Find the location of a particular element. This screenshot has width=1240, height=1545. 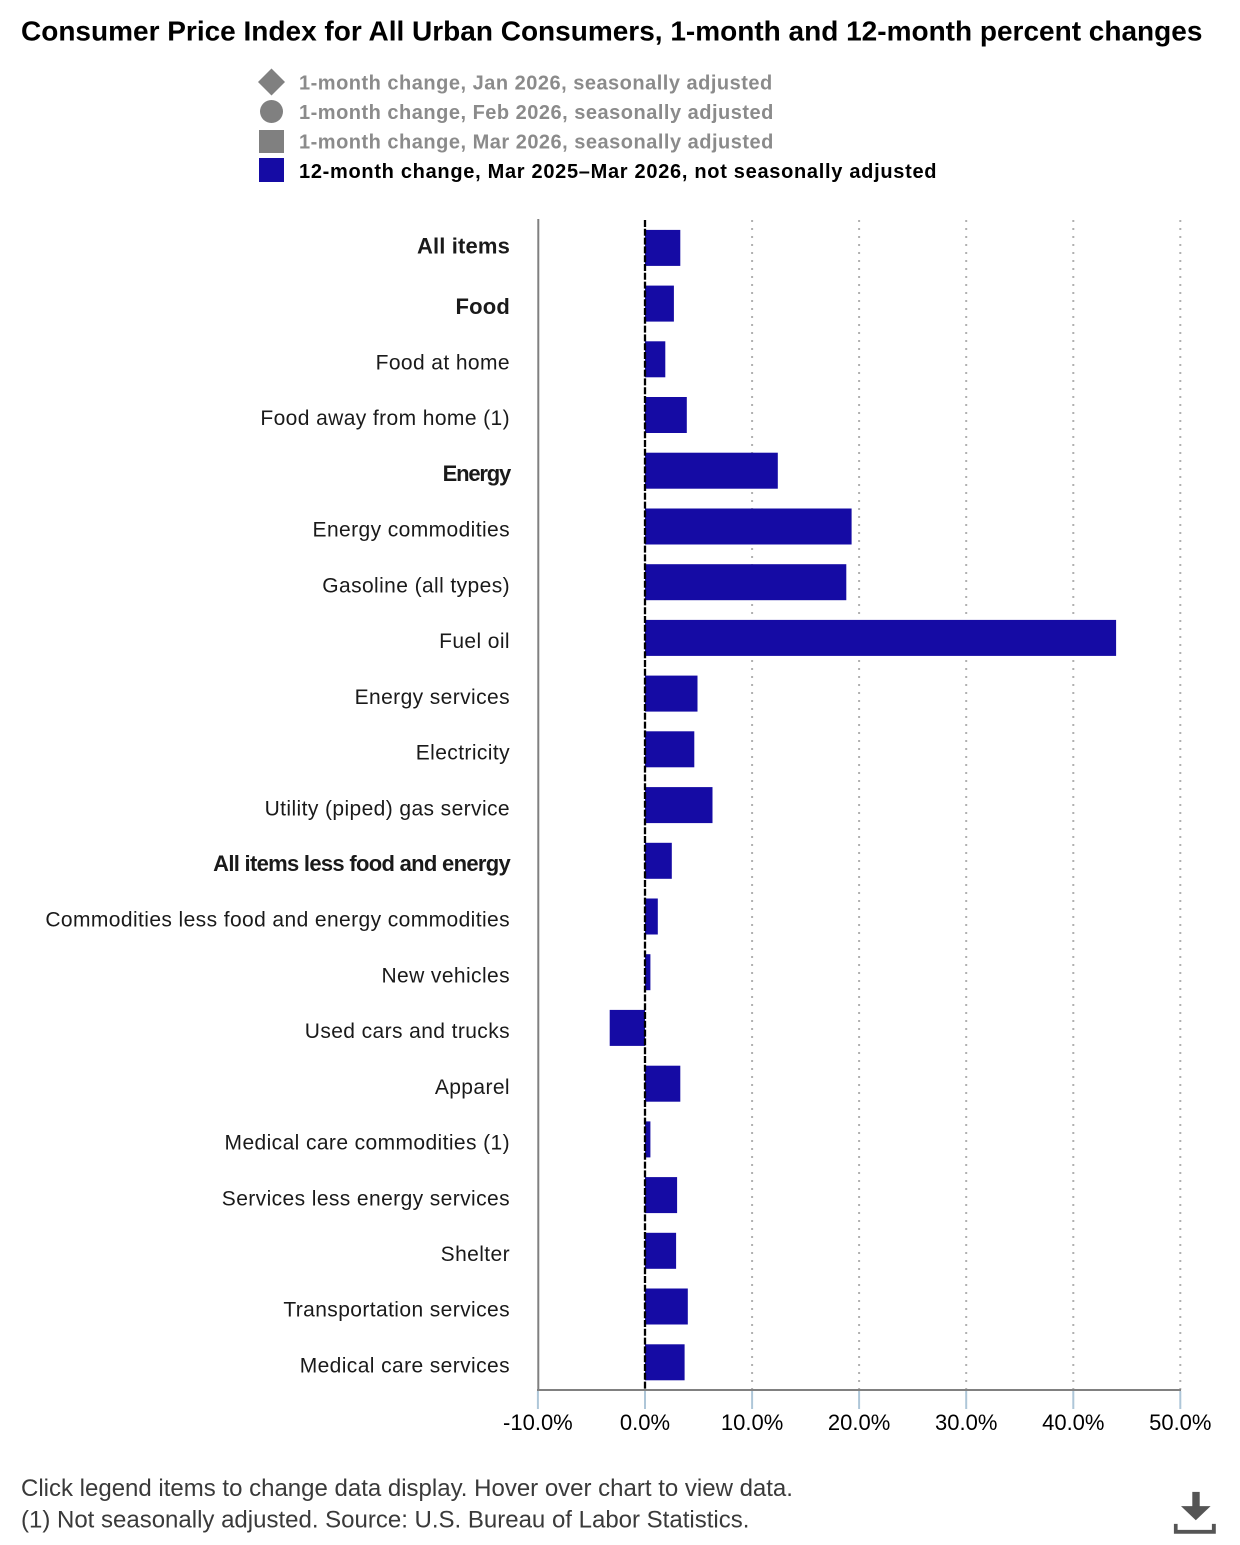

svg-text: 10.0% is located at coordinates (752, 1422).